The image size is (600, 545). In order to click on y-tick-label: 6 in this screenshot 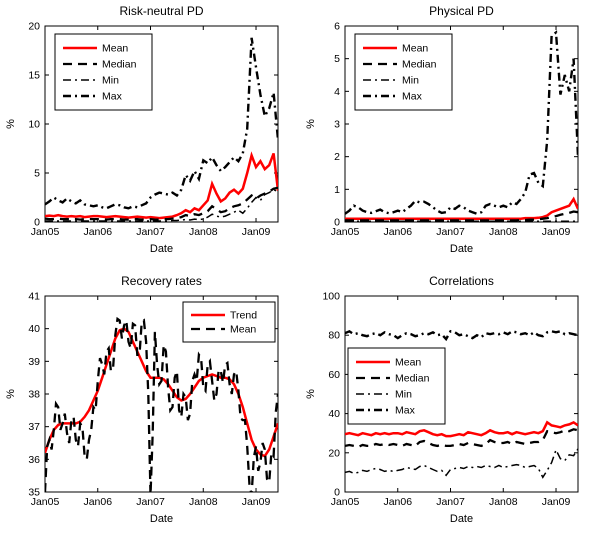, I will do `click(337, 27)`.